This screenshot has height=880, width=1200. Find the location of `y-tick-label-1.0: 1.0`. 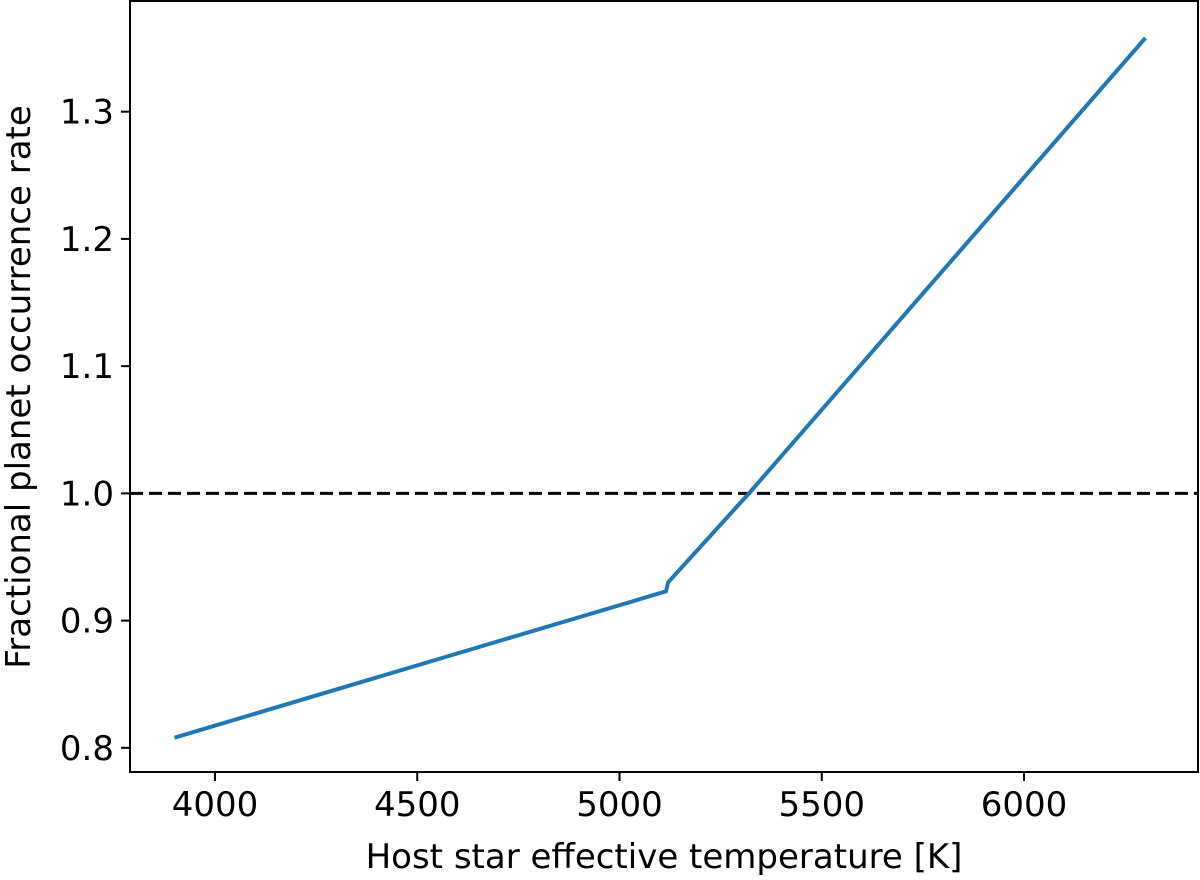

y-tick-label-1.0: 1.0 is located at coordinates (87, 494).